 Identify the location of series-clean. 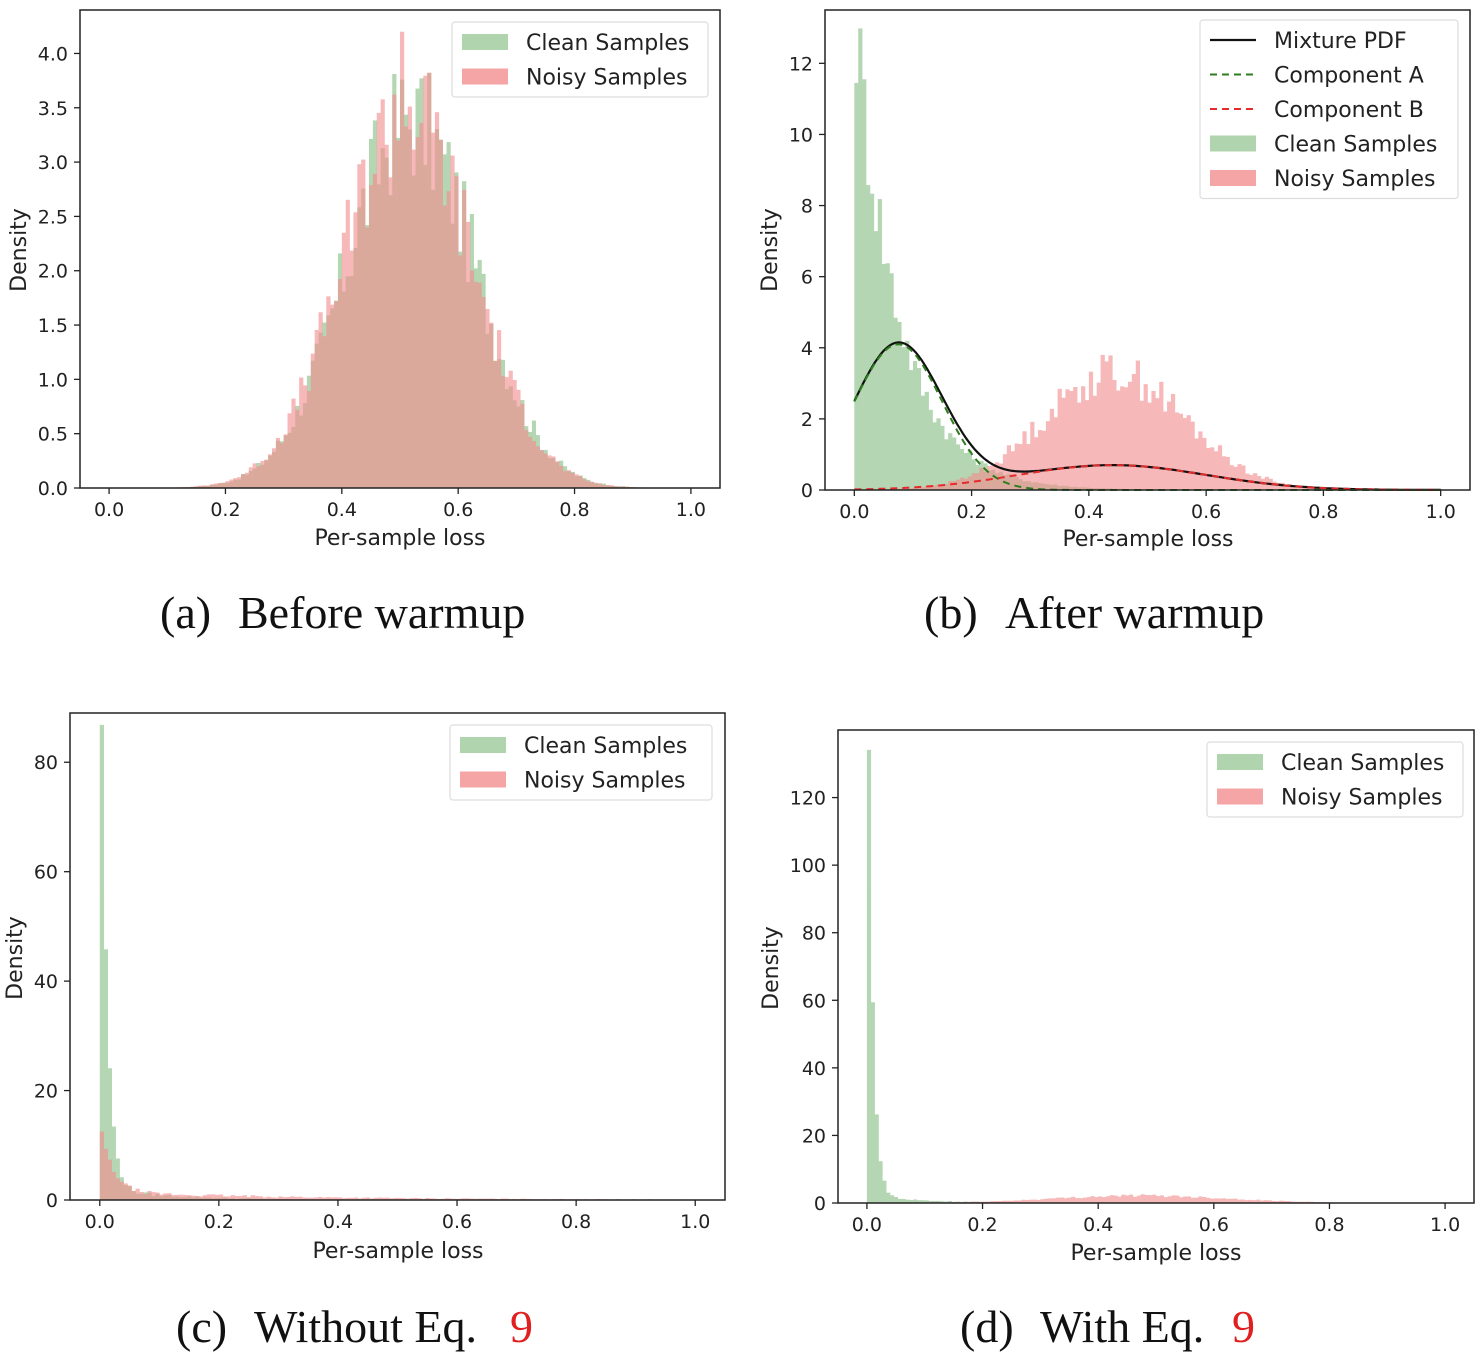
(242, 962).